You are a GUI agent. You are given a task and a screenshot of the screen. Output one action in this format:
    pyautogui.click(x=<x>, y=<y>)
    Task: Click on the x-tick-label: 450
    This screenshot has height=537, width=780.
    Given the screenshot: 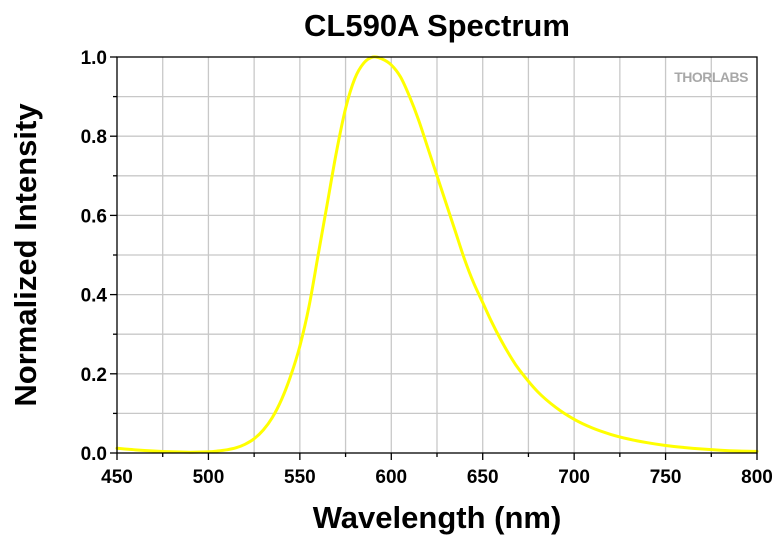 What is the action you would take?
    pyautogui.click(x=117, y=477)
    